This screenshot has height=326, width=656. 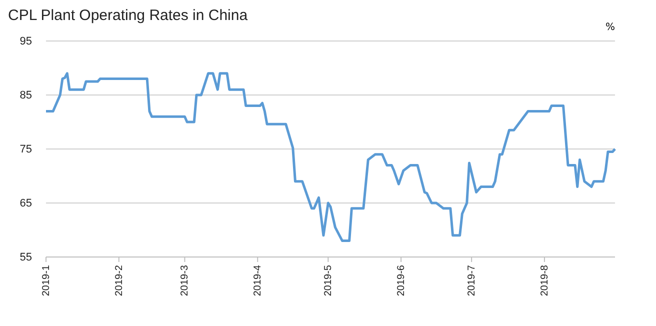 What do you see at coordinates (26, 204) in the screenshot?
I see `y-tick-label: 65` at bounding box center [26, 204].